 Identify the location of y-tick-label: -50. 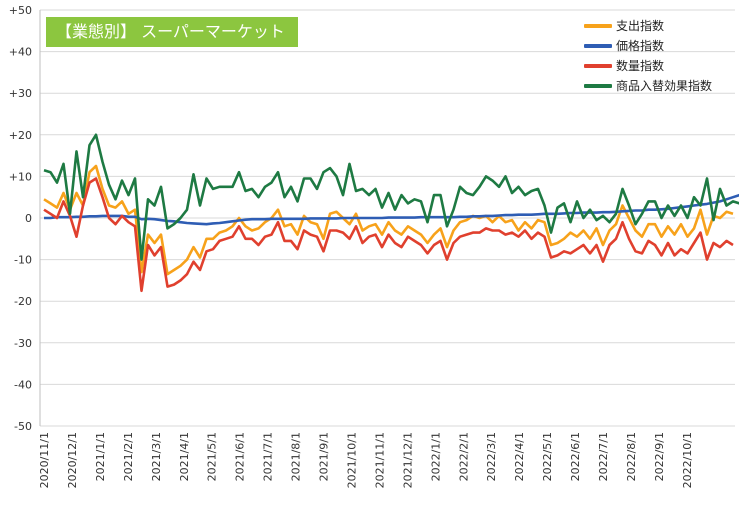
(23, 426).